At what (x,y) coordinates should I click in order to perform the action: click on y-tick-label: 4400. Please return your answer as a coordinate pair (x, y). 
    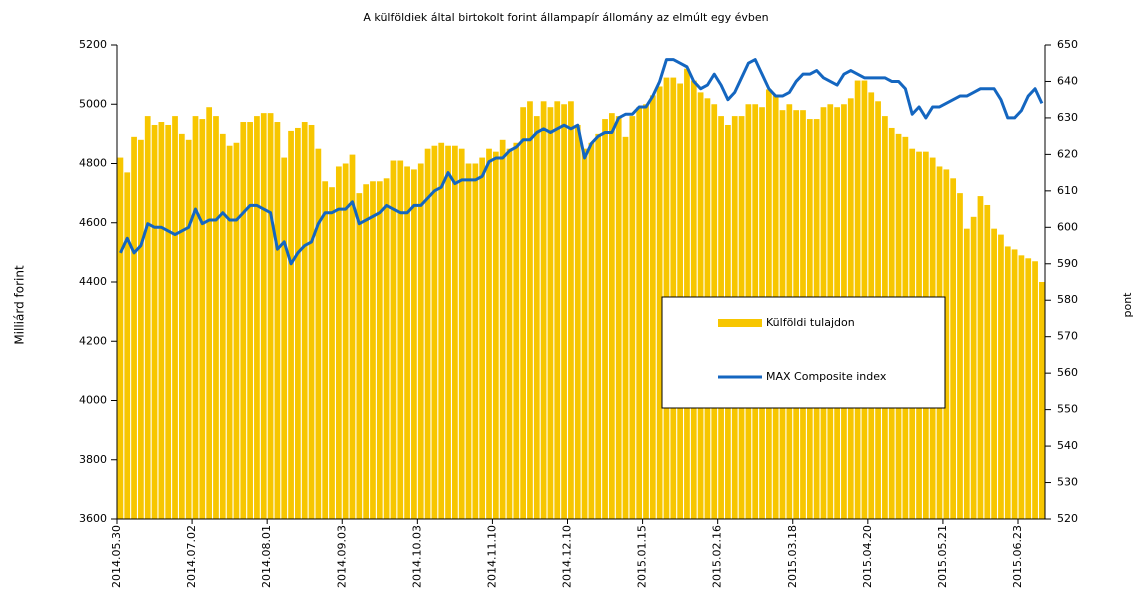
    Looking at the image, I should click on (93, 281).